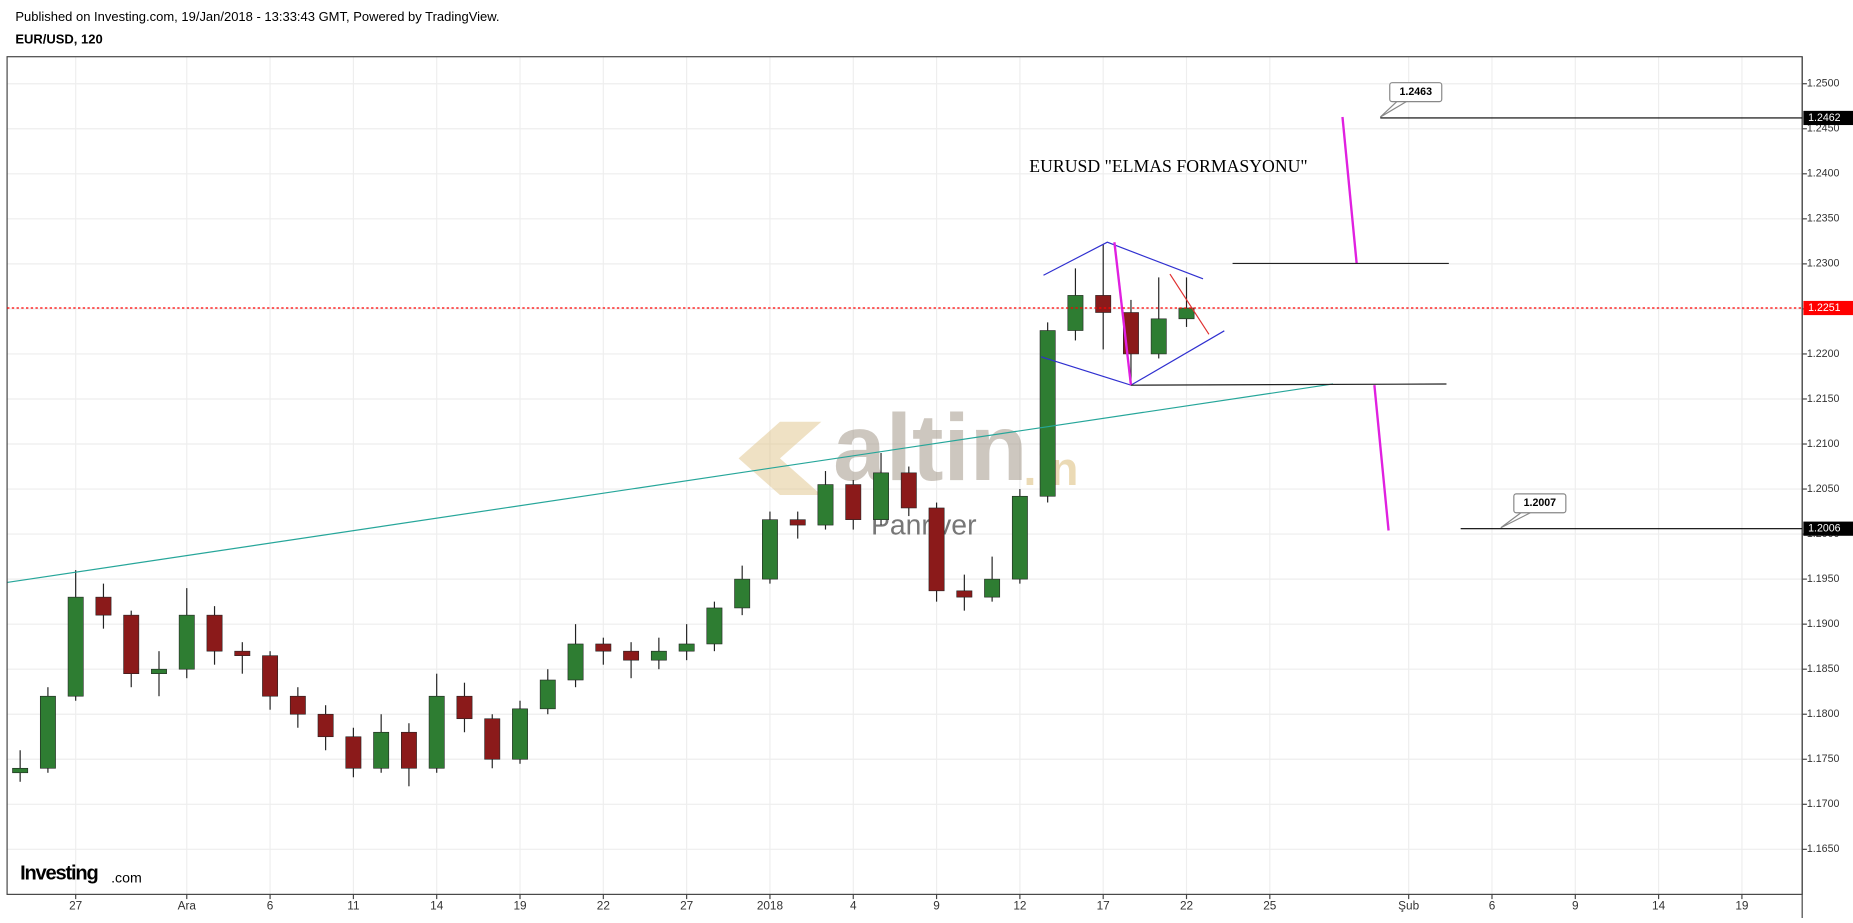 This screenshot has width=1853, height=923. Describe the element at coordinates (1823, 579) in the screenshot. I see `y-tick-label: 1.1950` at that location.